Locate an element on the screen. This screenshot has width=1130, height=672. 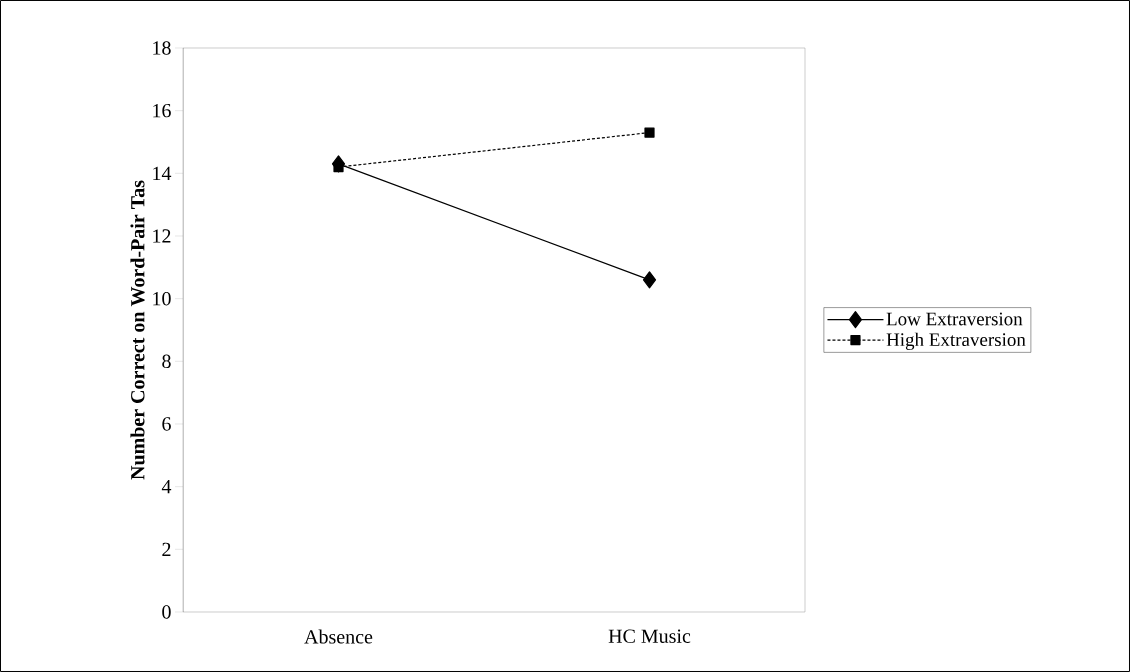
y-tick-label: 0 is located at coordinates (166, 612).